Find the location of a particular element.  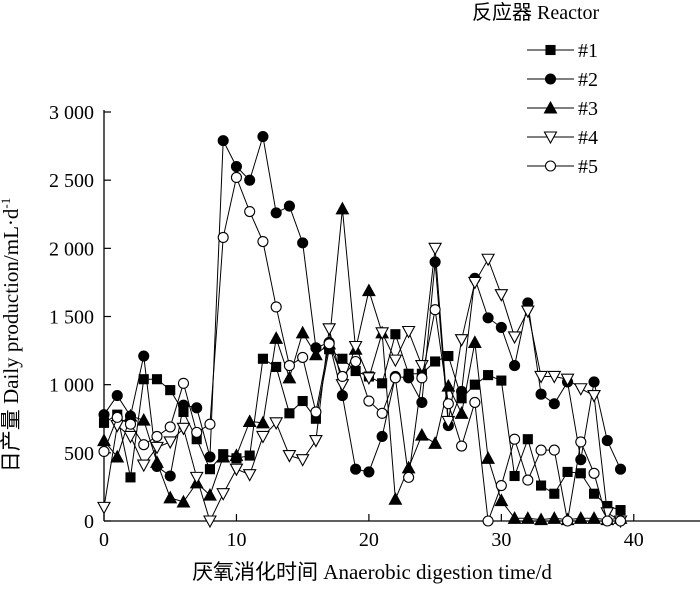

y-tick-label: 1 500 is located at coordinates (71, 318).